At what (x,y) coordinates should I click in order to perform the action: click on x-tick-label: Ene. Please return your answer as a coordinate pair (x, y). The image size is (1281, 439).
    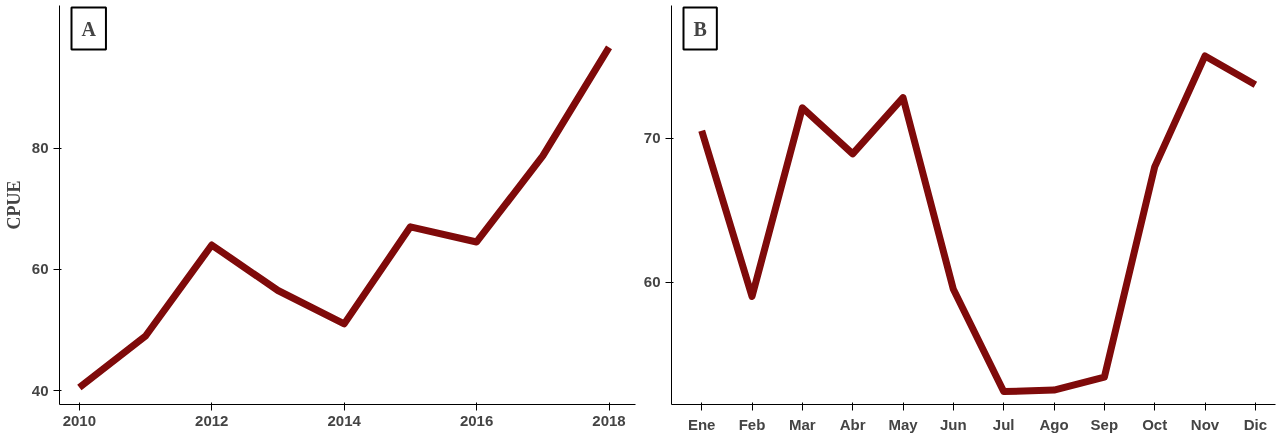
    Looking at the image, I should click on (701, 424).